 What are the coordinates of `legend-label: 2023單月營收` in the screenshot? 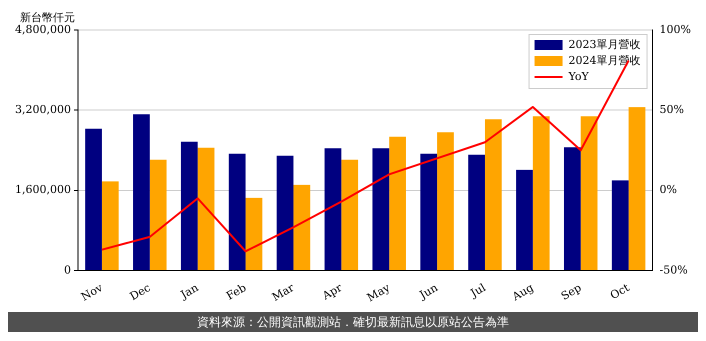 It's located at (604, 44).